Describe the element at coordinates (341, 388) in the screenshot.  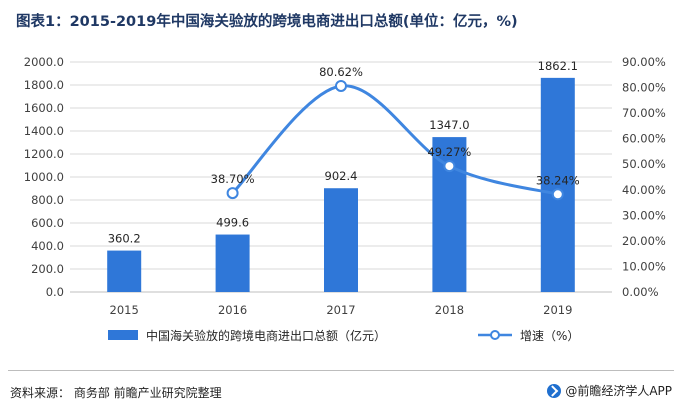
I see `footer: 资料来源： 商务部 前瞻产业研究院整理 @前瞻经济学人APP` at that location.